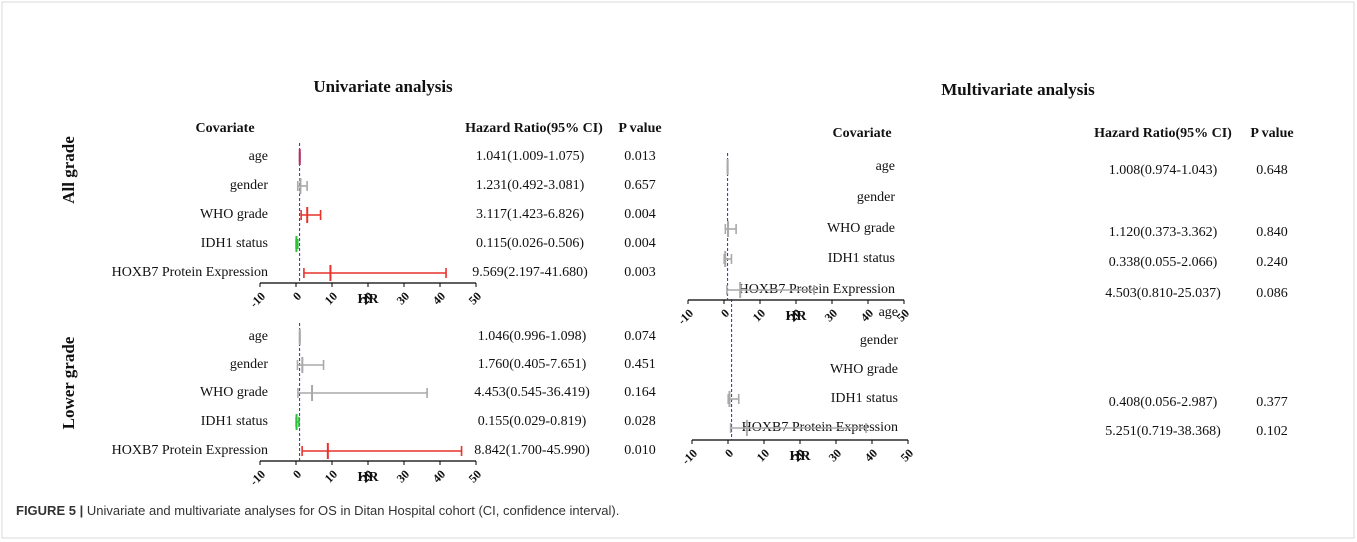  What do you see at coordinates (640, 392) in the screenshot?
I see `p-value: 0.164` at bounding box center [640, 392].